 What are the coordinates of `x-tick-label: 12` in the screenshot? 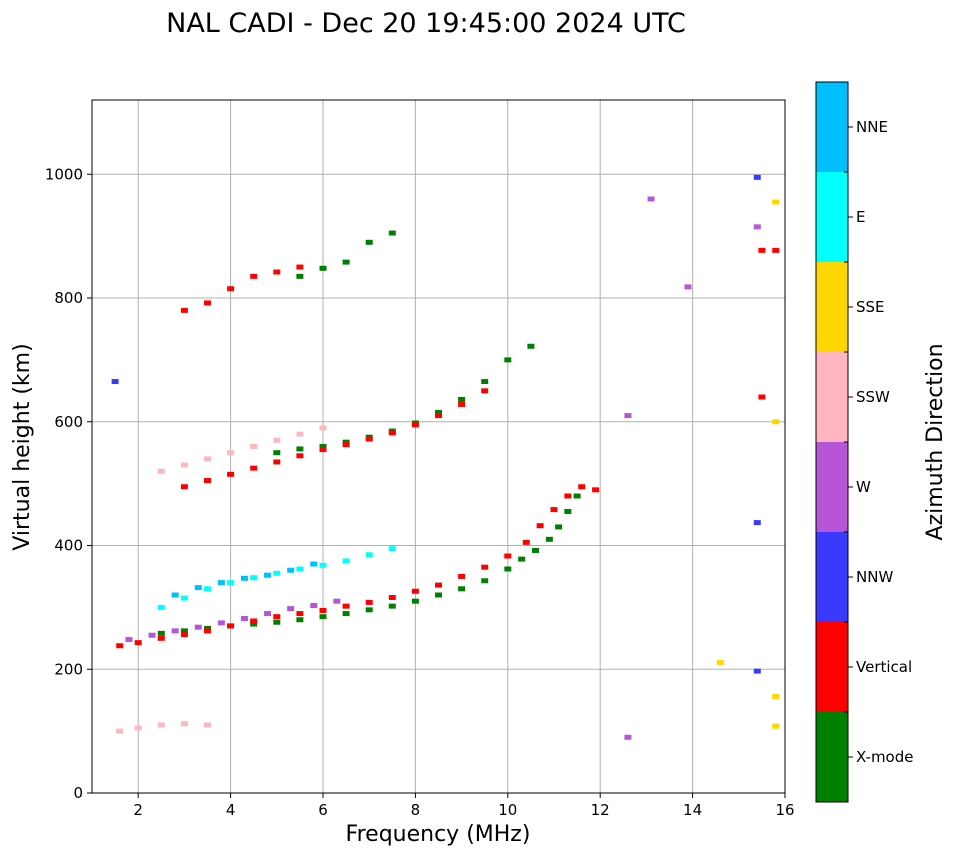 It's located at (600, 810).